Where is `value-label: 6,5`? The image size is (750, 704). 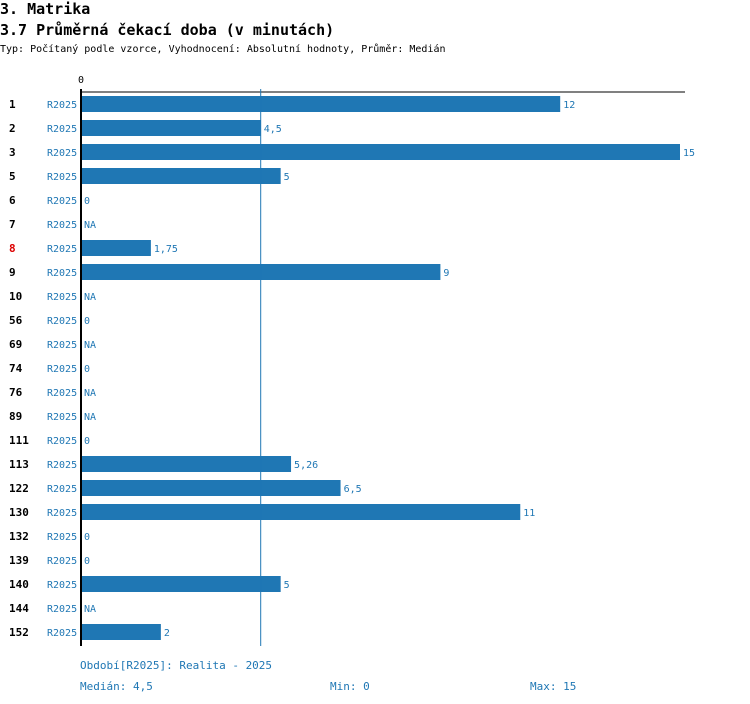
value-label: 6,5 is located at coordinates (353, 489).